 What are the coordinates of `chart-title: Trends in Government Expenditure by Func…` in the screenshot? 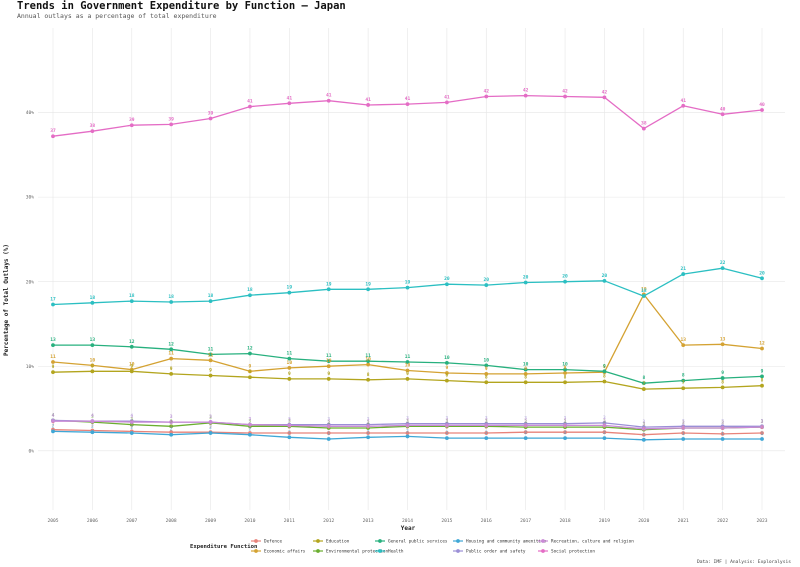 It's located at (181, 6).